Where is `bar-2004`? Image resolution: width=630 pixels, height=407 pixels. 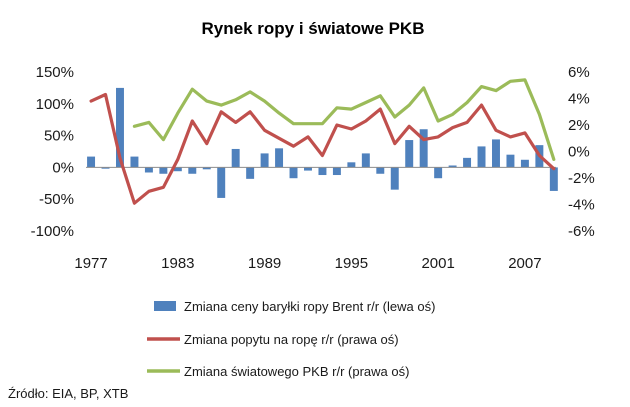 bar-2004 is located at coordinates (481, 157).